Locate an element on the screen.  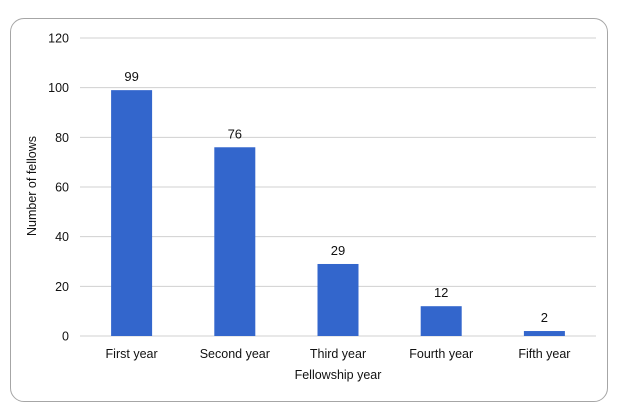
y-tick-label: 80 is located at coordinates (62, 138).